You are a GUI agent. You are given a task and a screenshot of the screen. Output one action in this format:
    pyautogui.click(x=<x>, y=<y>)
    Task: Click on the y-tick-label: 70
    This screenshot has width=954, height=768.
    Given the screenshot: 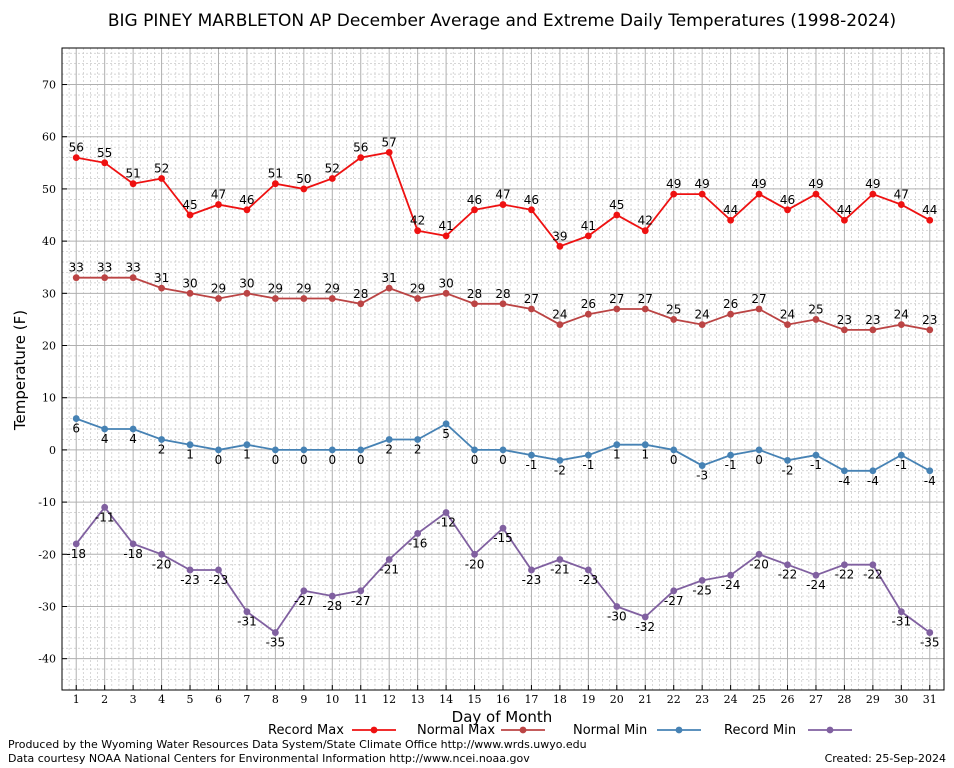 What is the action you would take?
    pyautogui.click(x=49, y=85)
    